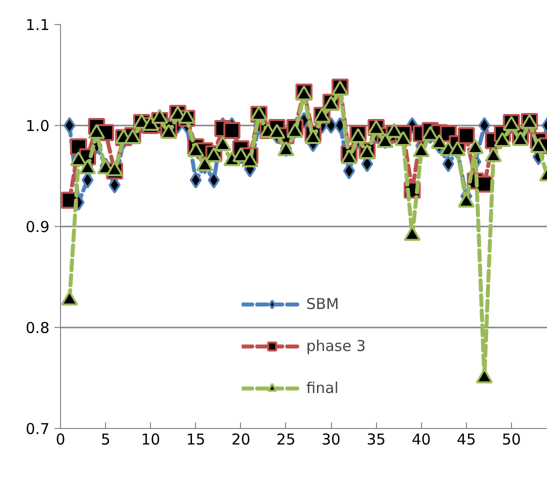 Image resolution: width=547 pixels, height=478 pixels. Describe the element at coordinates (466, 439) in the screenshot. I see `x-tick-label: 45` at that location.